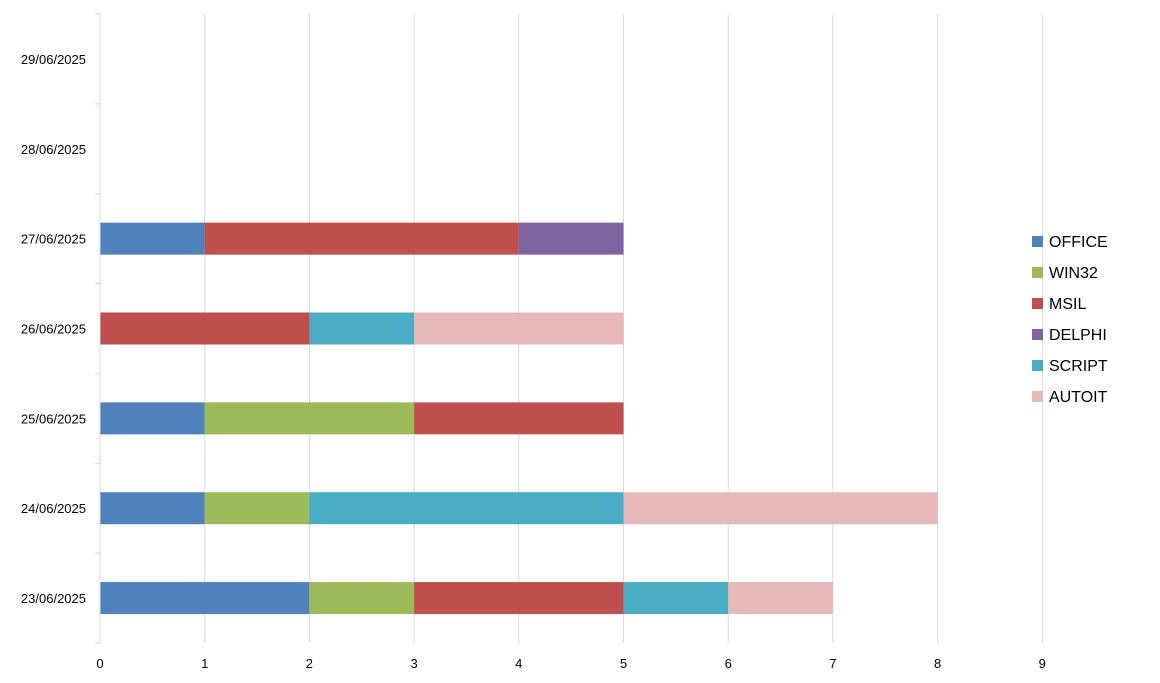  Describe the element at coordinates (571, 238) in the screenshot. I see `bar-segment-delphi` at that location.